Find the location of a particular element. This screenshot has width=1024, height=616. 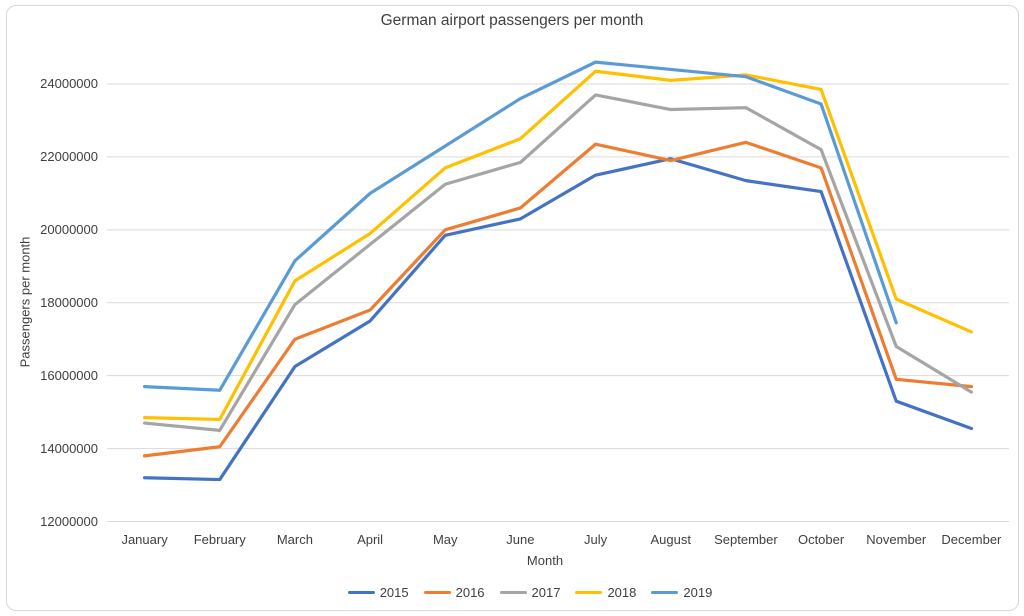

x-tick-label-august: August is located at coordinates (670, 539).